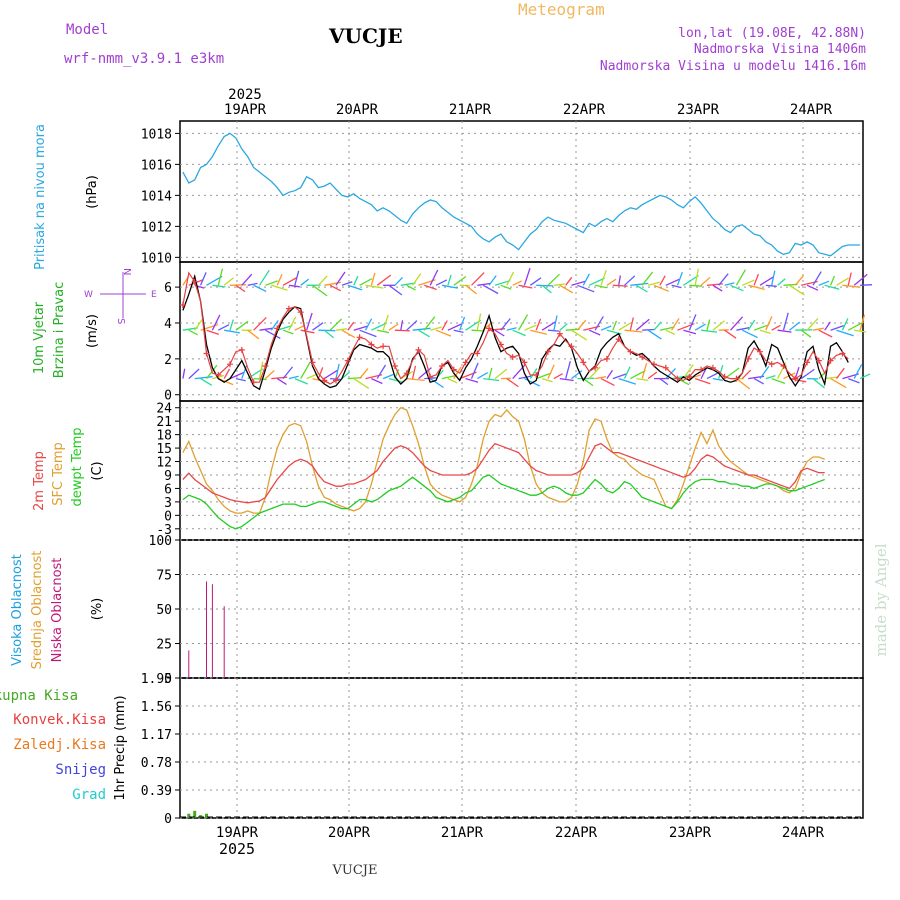  What do you see at coordinates (503, 502) in the screenshot?
I see `dewpoint-line` at bounding box center [503, 502].